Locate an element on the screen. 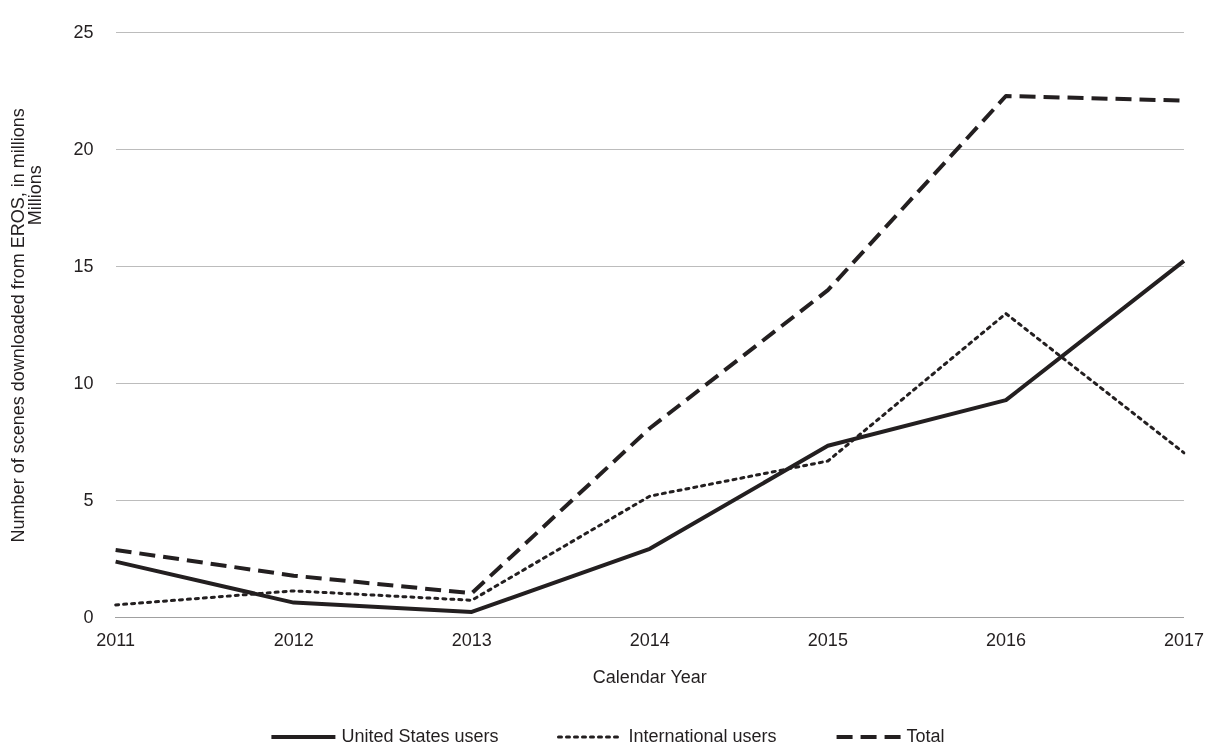 This screenshot has width=1216, height=753. y-tick-label: 25 is located at coordinates (83, 31).